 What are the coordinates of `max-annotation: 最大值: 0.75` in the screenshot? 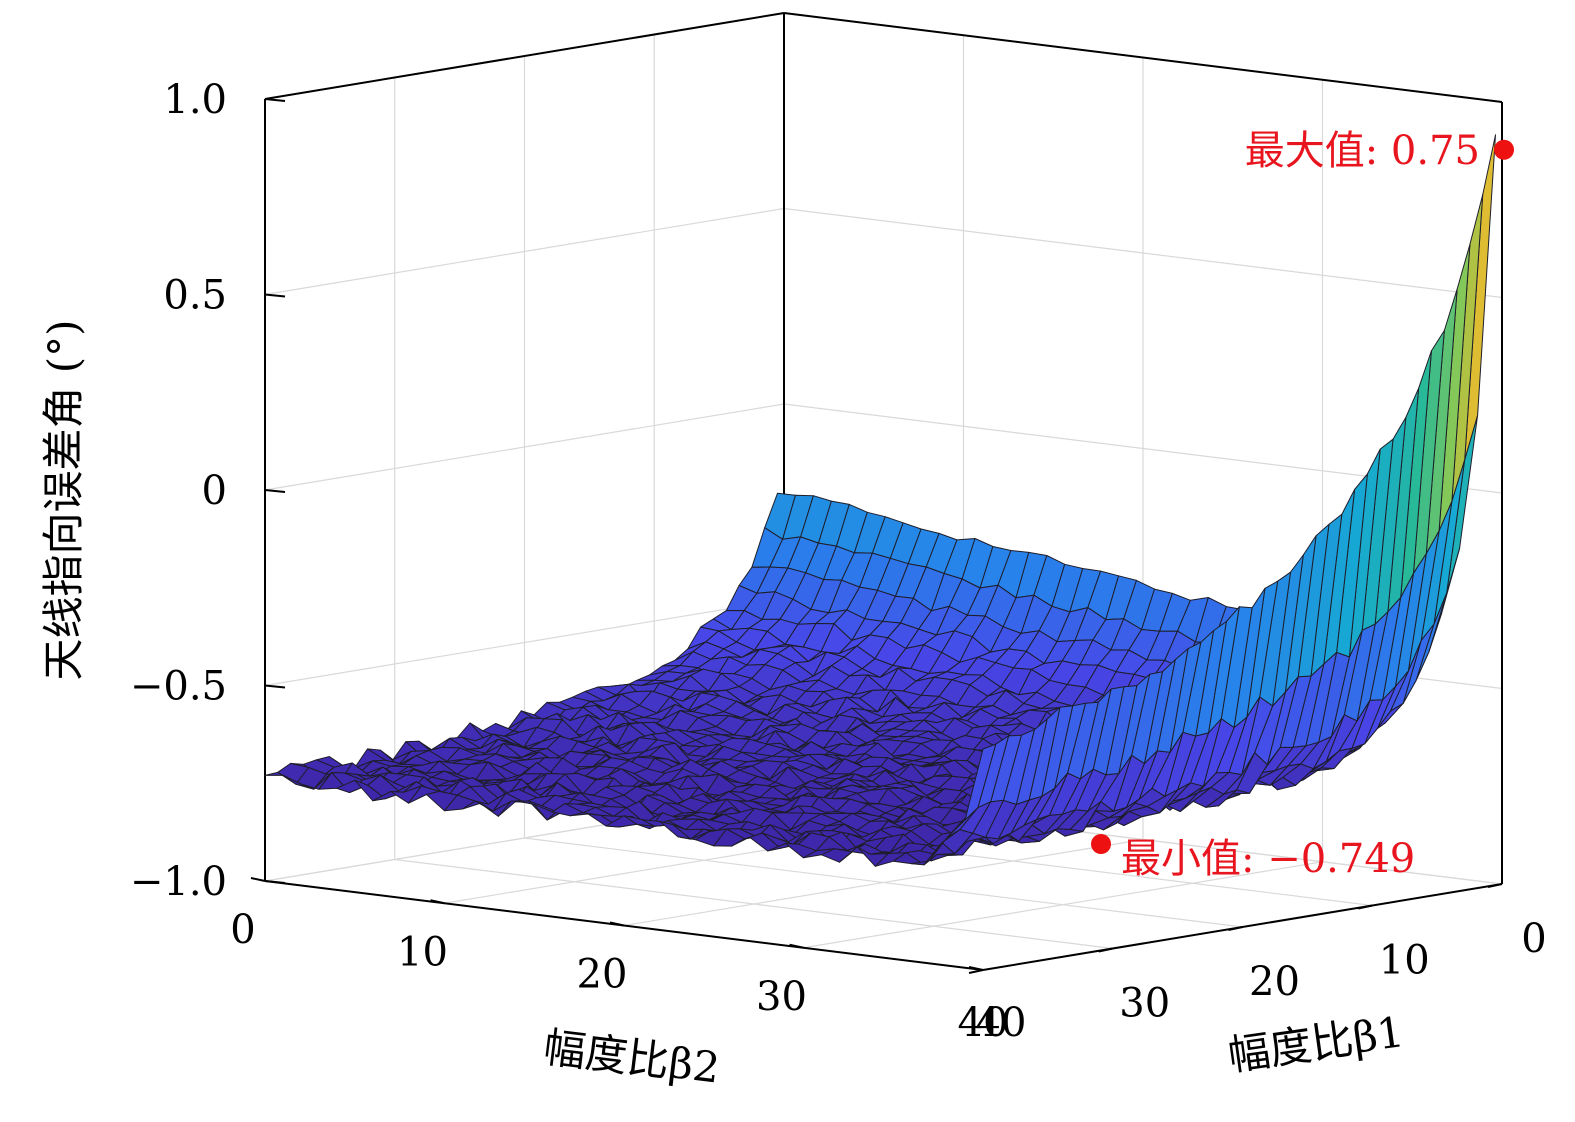 It's located at (1362, 151).